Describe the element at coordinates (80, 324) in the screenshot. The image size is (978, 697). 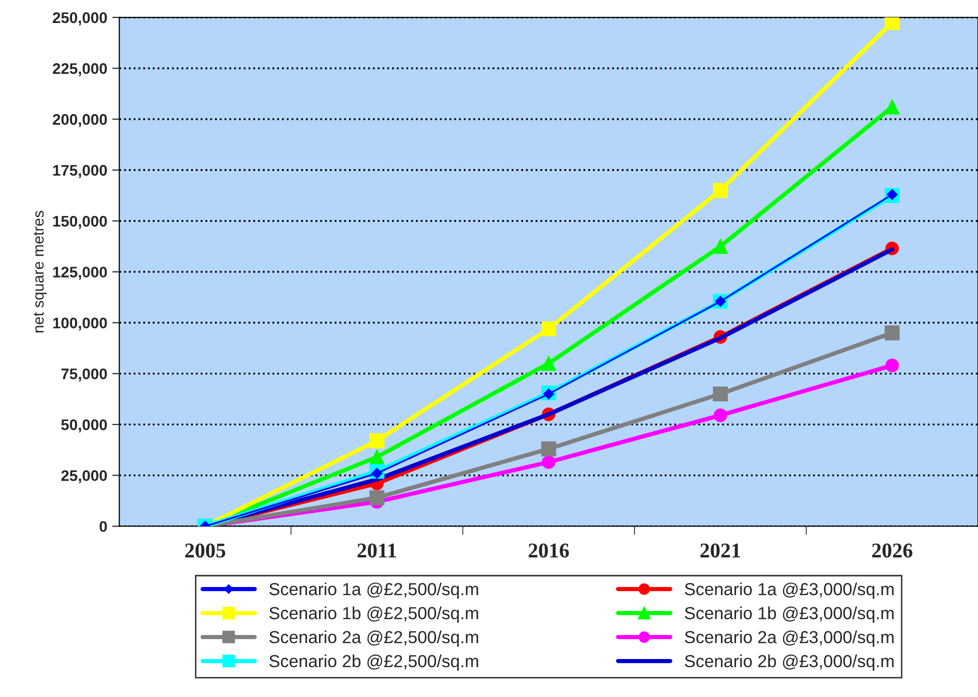
I see `y-tick-label: 100,000` at that location.